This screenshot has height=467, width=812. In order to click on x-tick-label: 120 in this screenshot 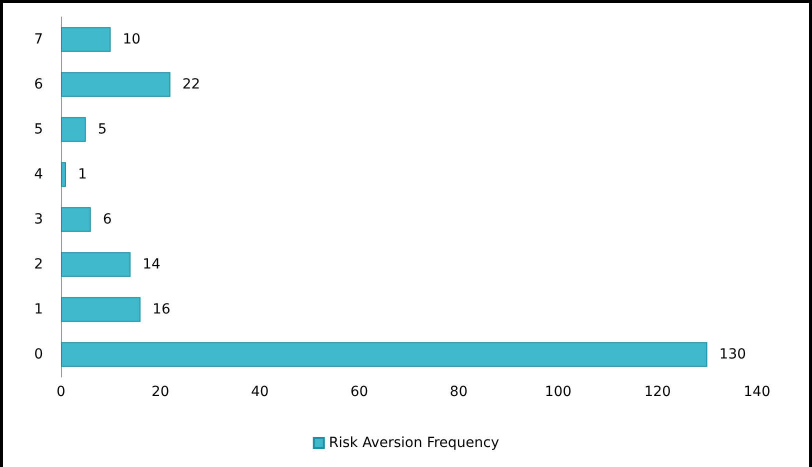, I will do `click(657, 392)`.